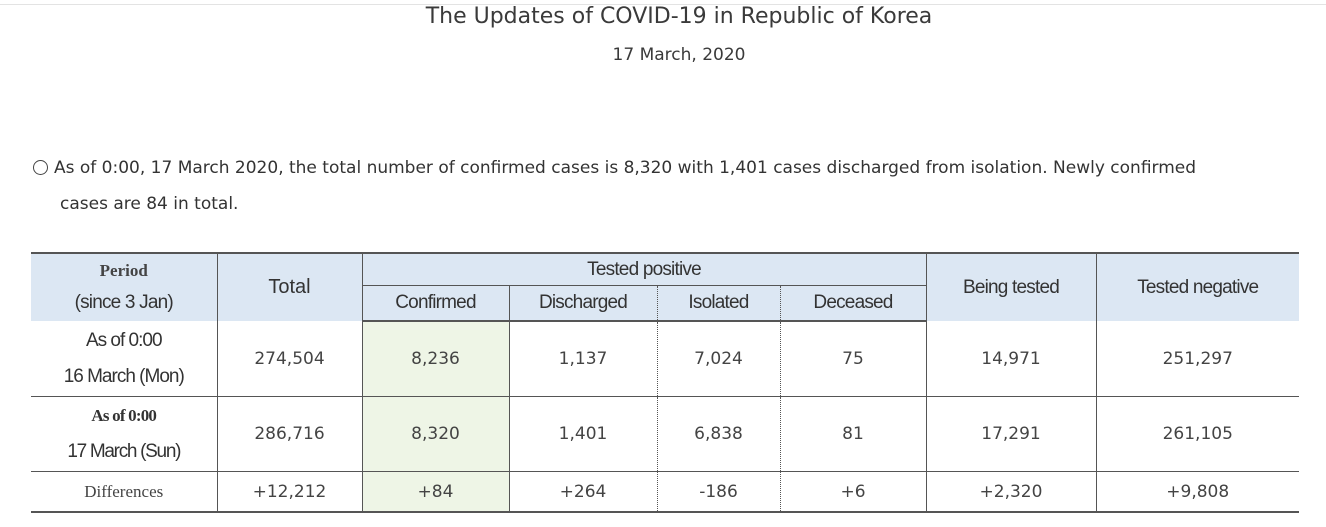  What do you see at coordinates (40, 167) in the screenshot?
I see `bullet-circle-icon` at bounding box center [40, 167].